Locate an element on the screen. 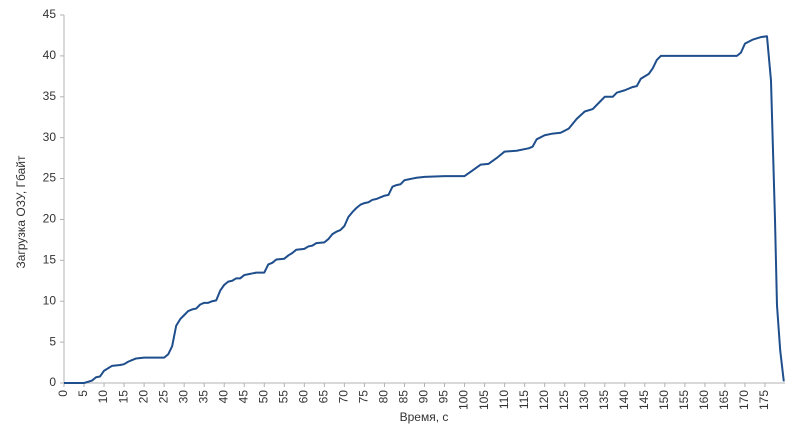 Image resolution: width=800 pixels, height=431 pixels. x-tick-label: 15 is located at coordinates (123, 397).